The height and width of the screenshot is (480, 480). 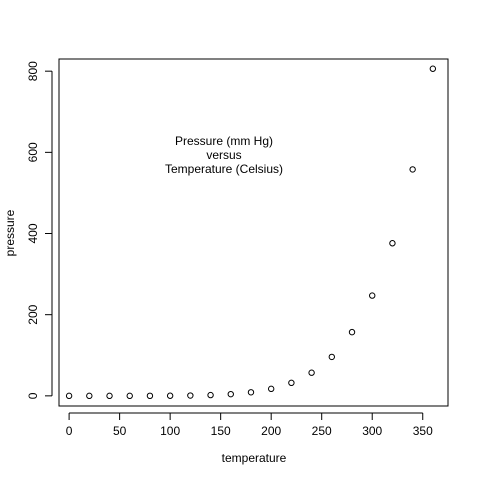 What do you see at coordinates (33, 152) in the screenshot?
I see `y-tick-label: 600` at bounding box center [33, 152].